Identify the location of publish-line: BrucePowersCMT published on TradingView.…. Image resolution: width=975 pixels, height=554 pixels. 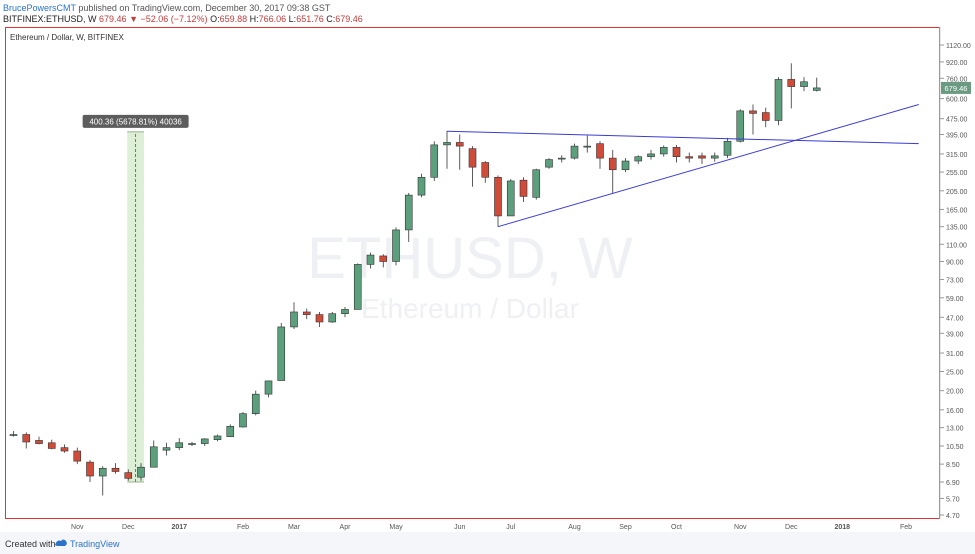
(166, 8).